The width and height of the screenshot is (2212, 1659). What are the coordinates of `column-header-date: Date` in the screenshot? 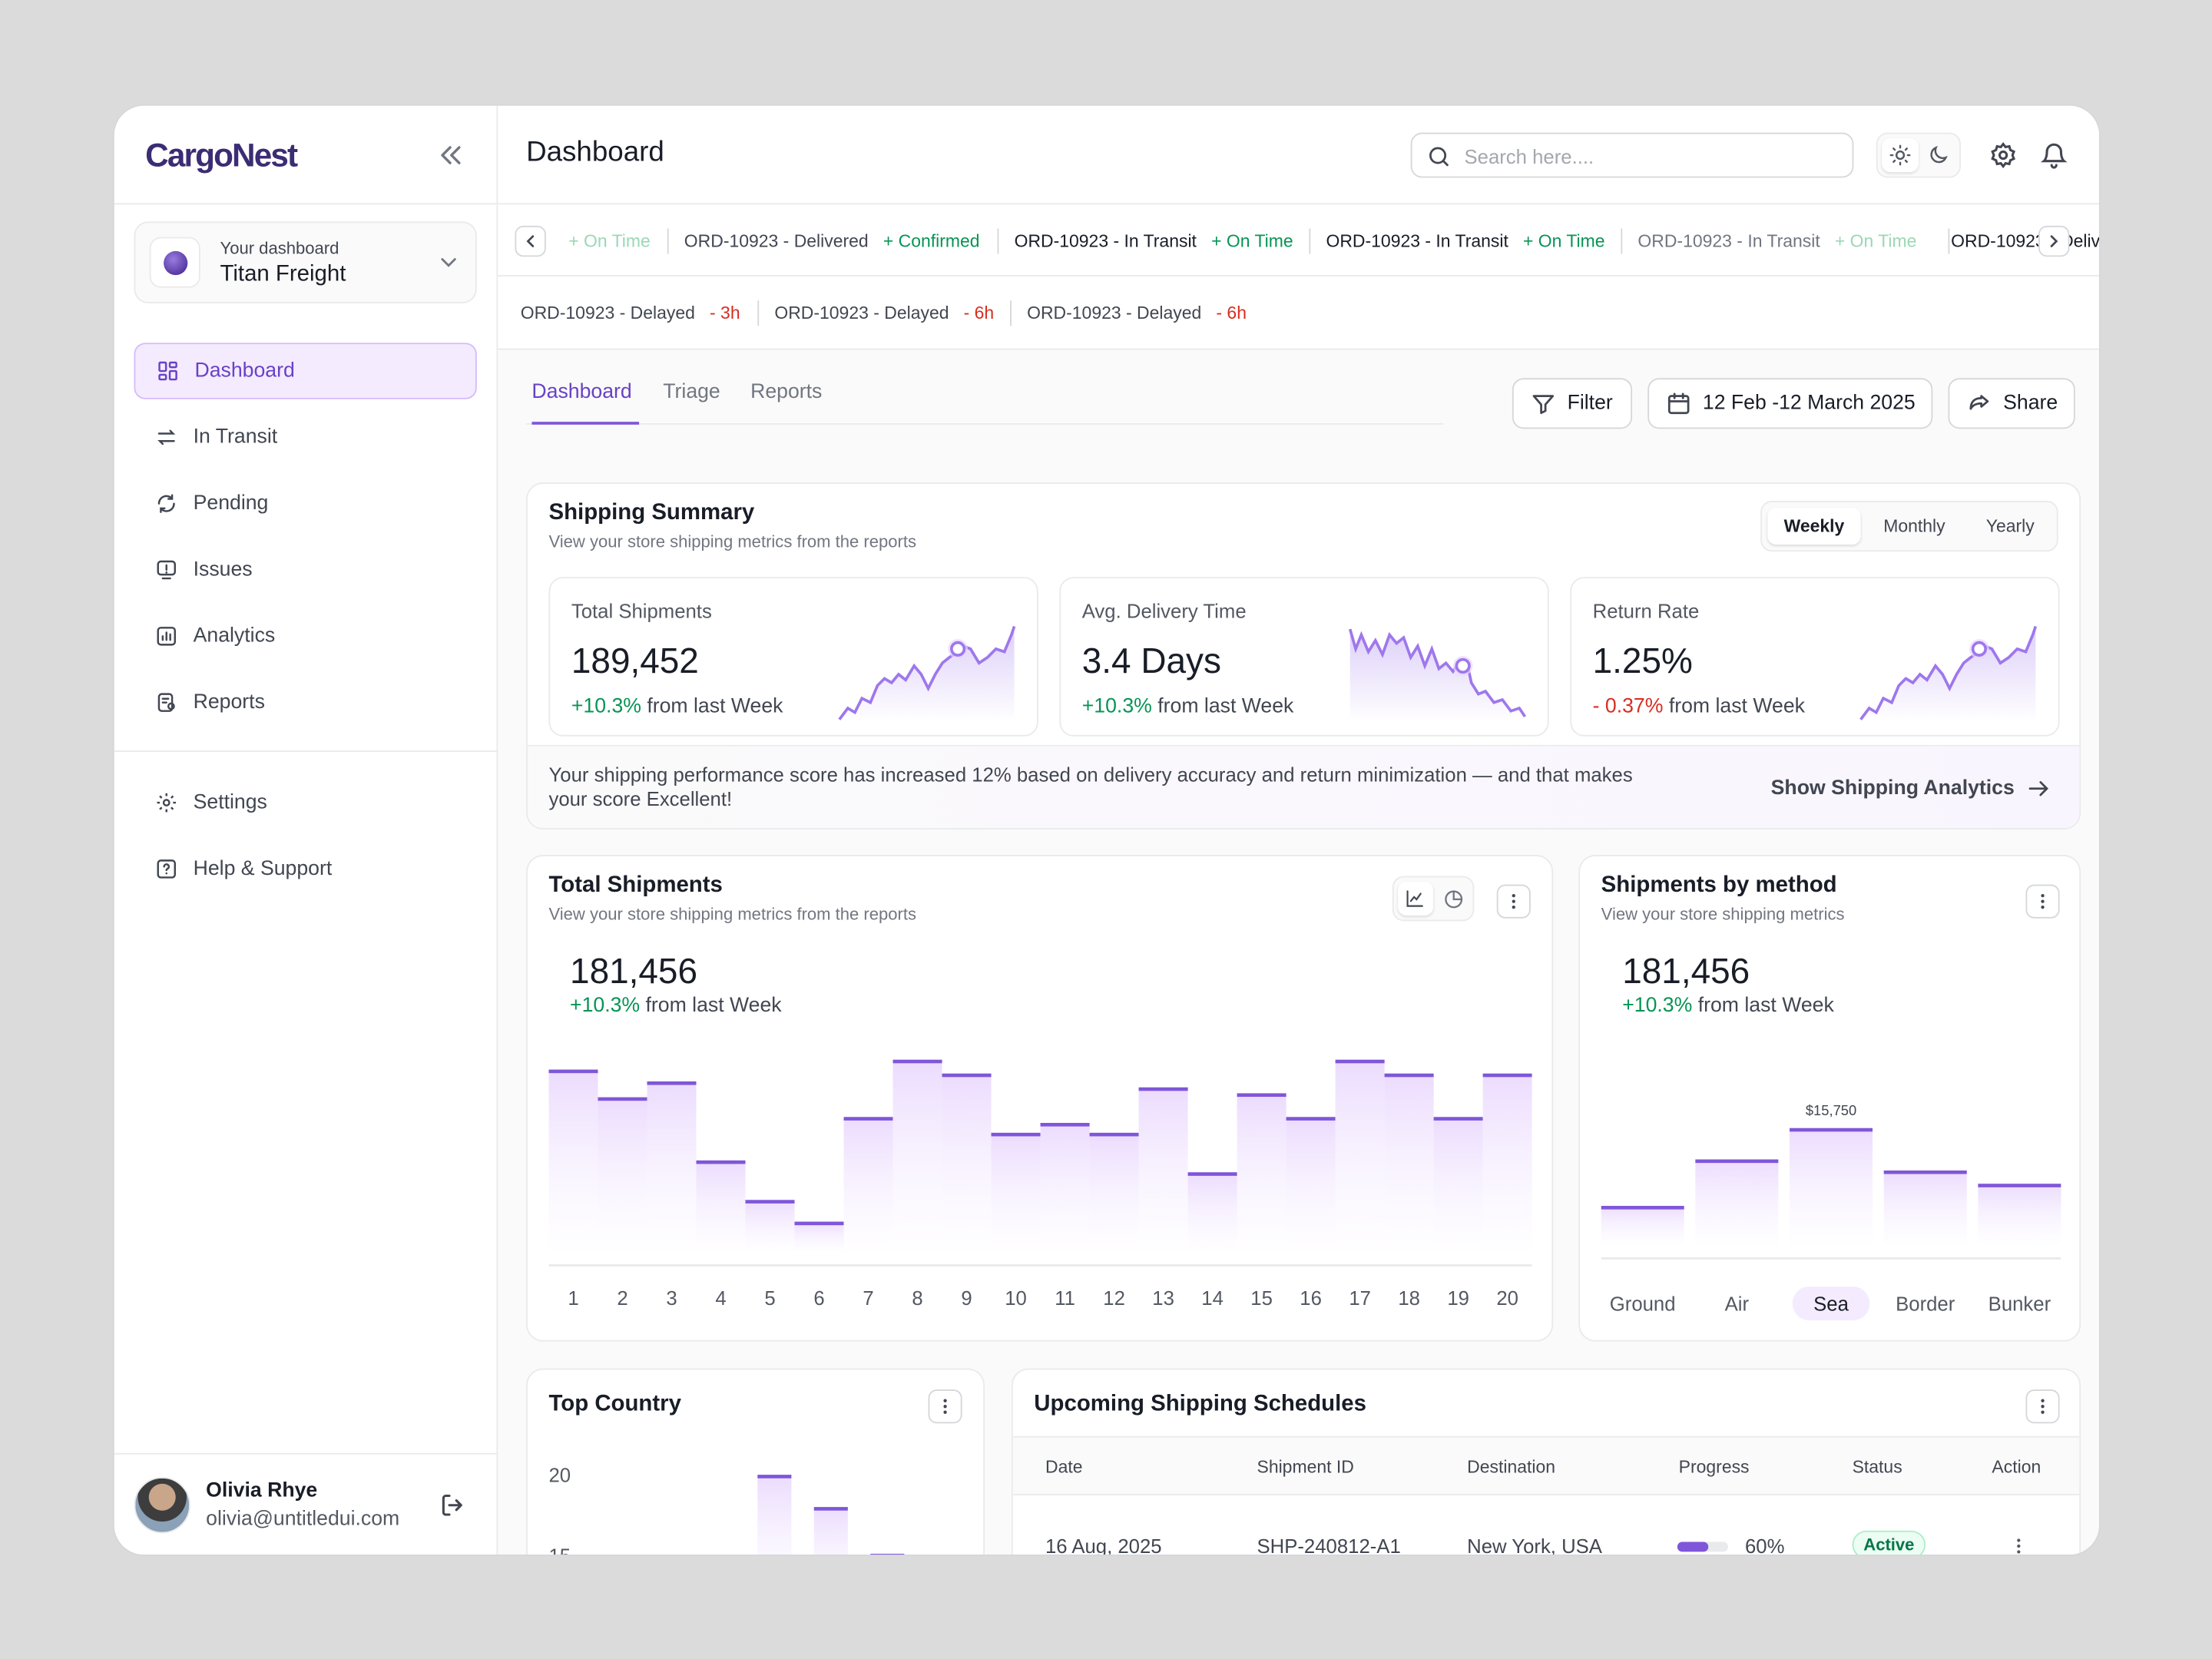 It's located at (1064, 1468).